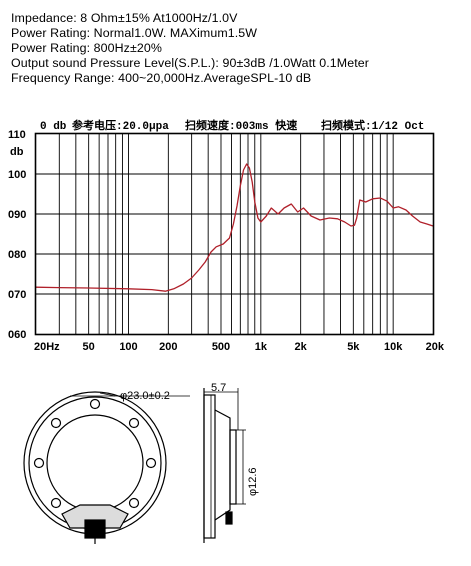 The image size is (471, 566). I want to click on x-tick-label: 500, so click(221, 347).